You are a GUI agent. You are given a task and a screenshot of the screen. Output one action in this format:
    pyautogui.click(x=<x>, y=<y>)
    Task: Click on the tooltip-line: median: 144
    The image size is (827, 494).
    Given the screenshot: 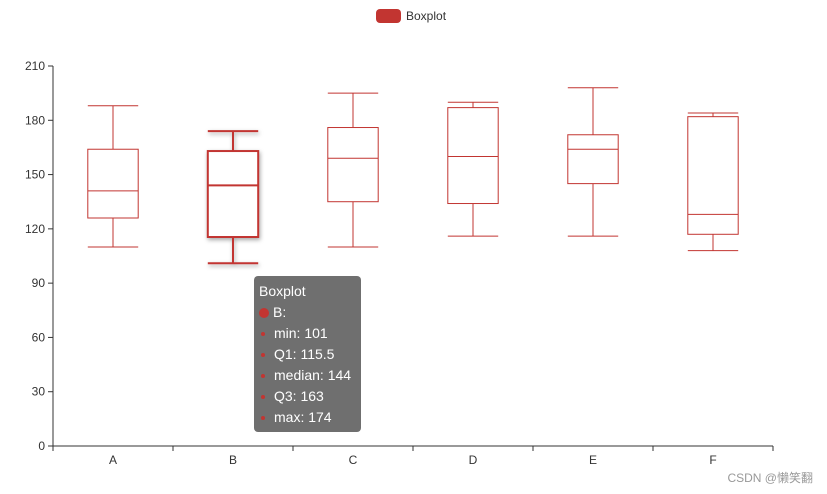 What is the action you would take?
    pyautogui.click(x=307, y=375)
    